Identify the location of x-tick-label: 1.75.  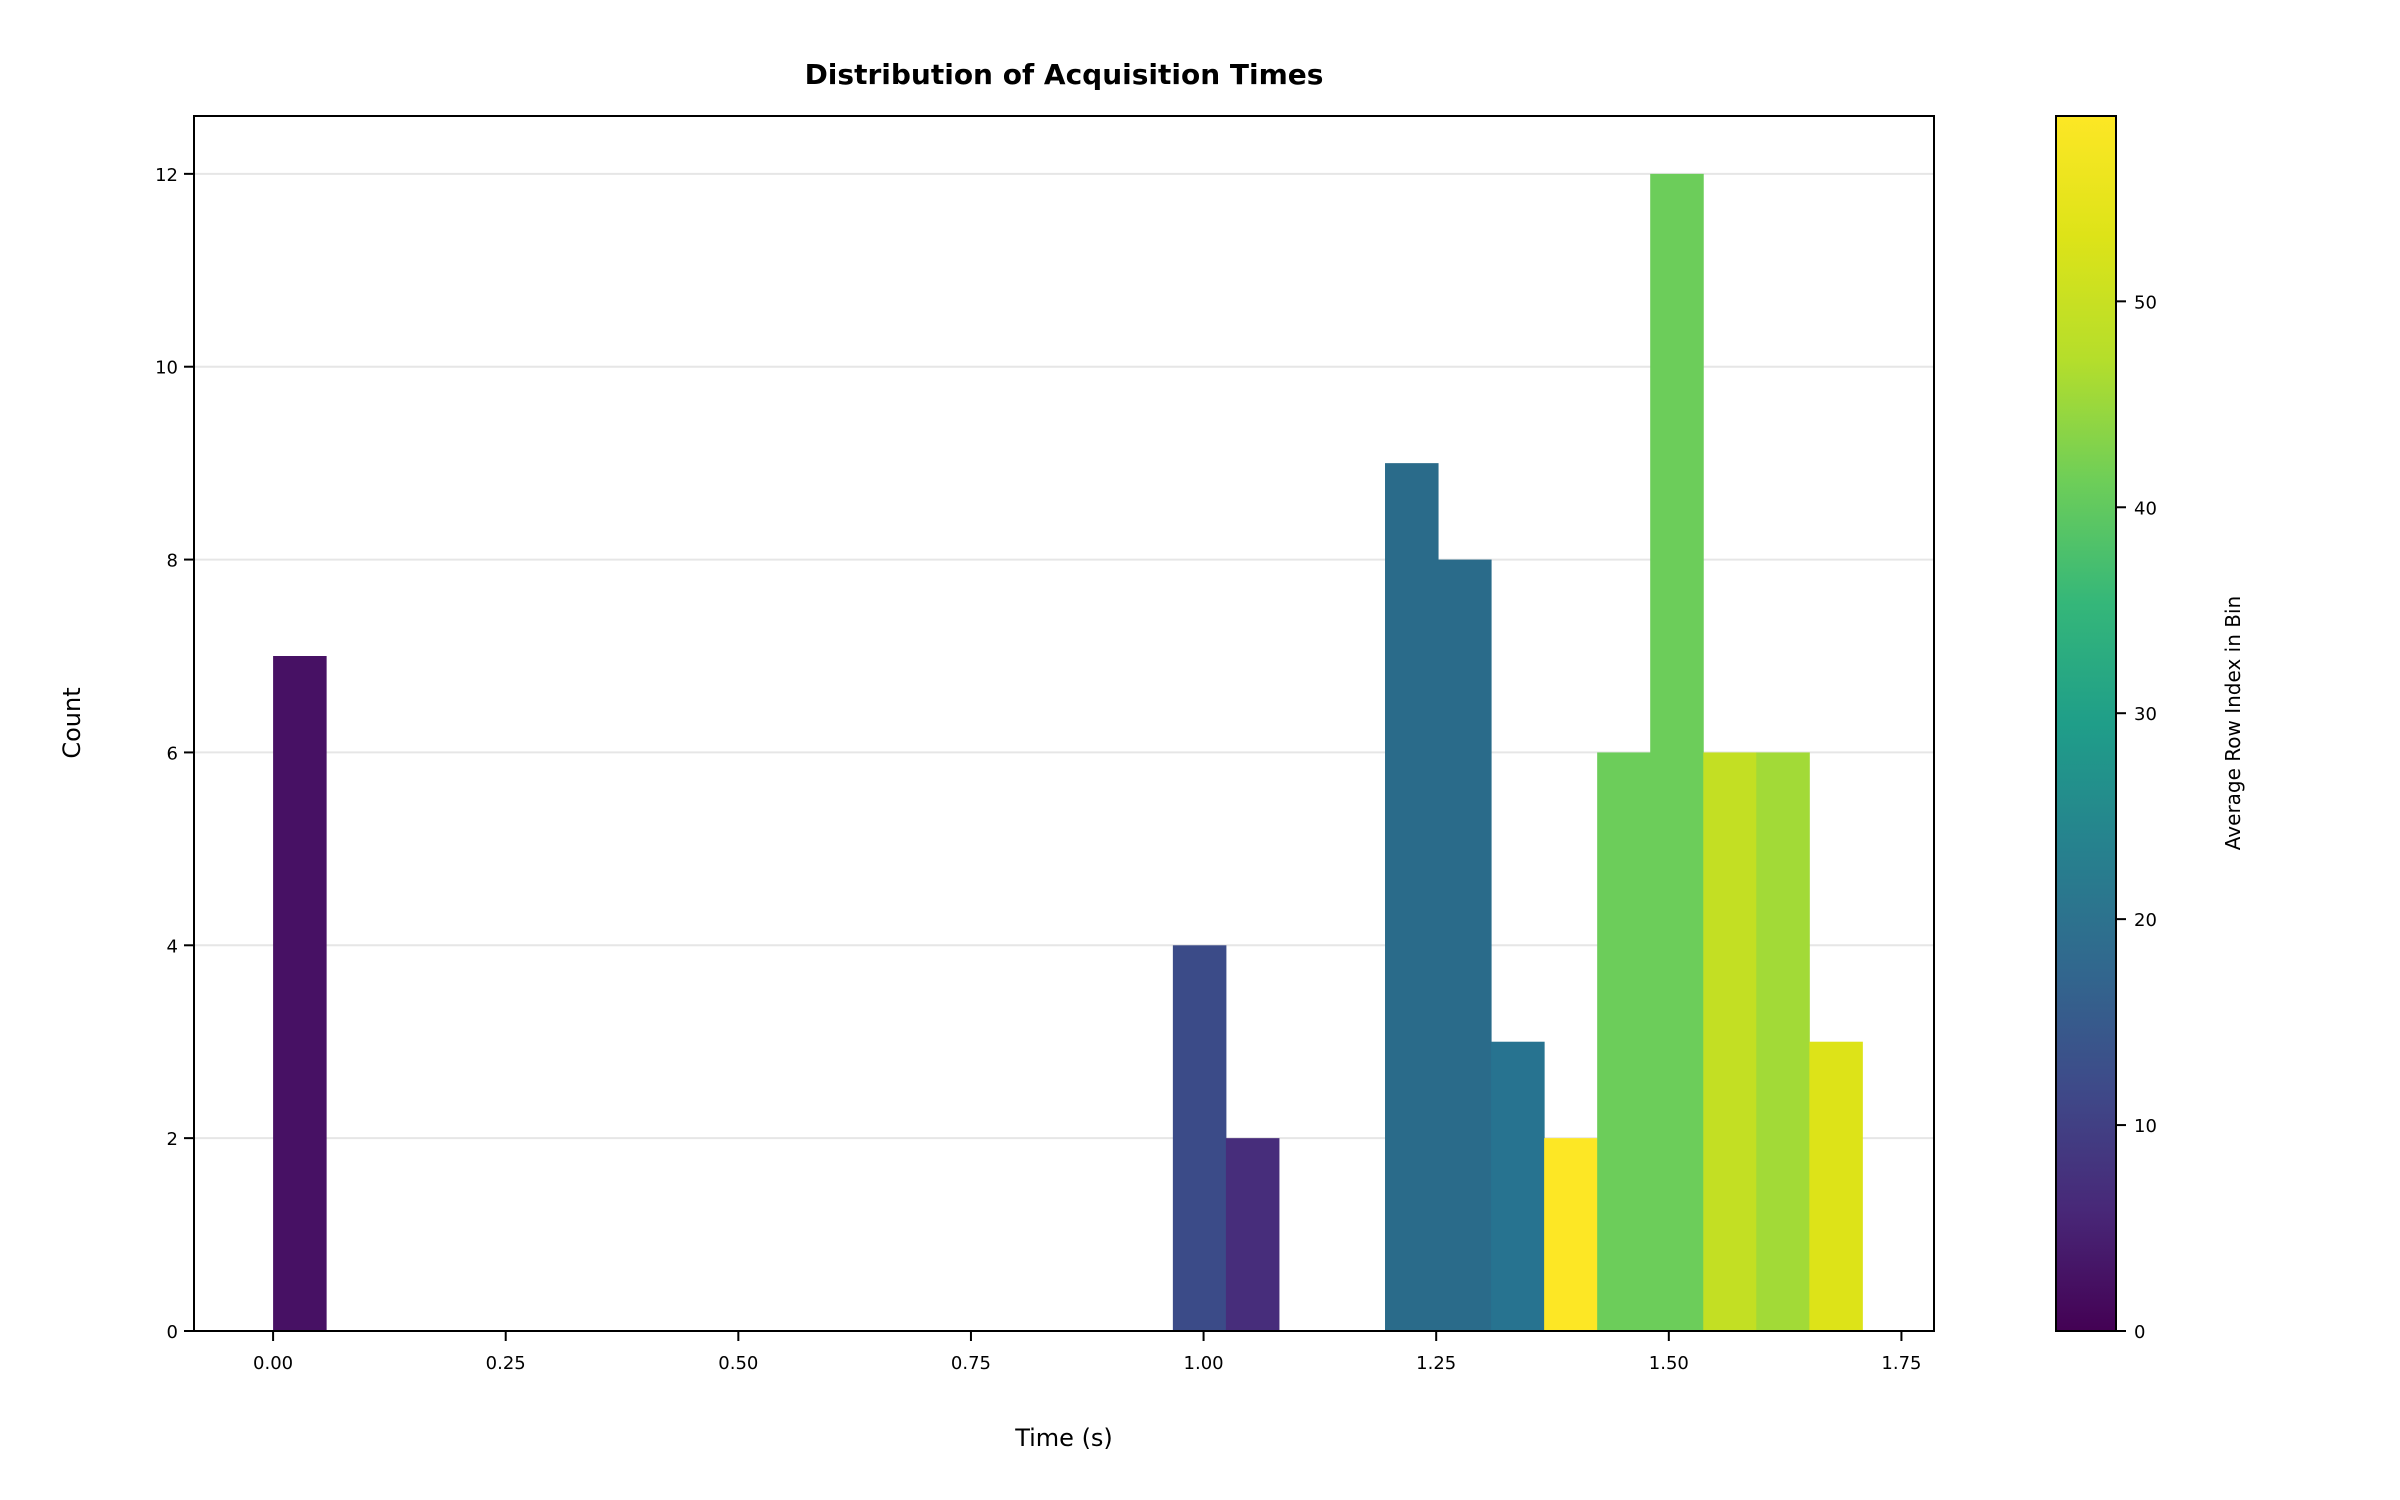
(1901, 1363).